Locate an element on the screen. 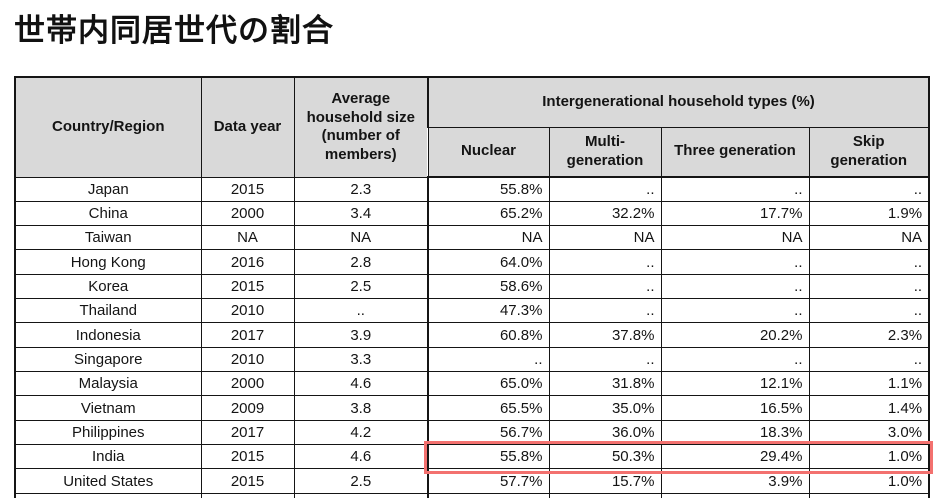 This screenshot has width=935, height=498. cell-three-generation: NA is located at coordinates (735, 238).